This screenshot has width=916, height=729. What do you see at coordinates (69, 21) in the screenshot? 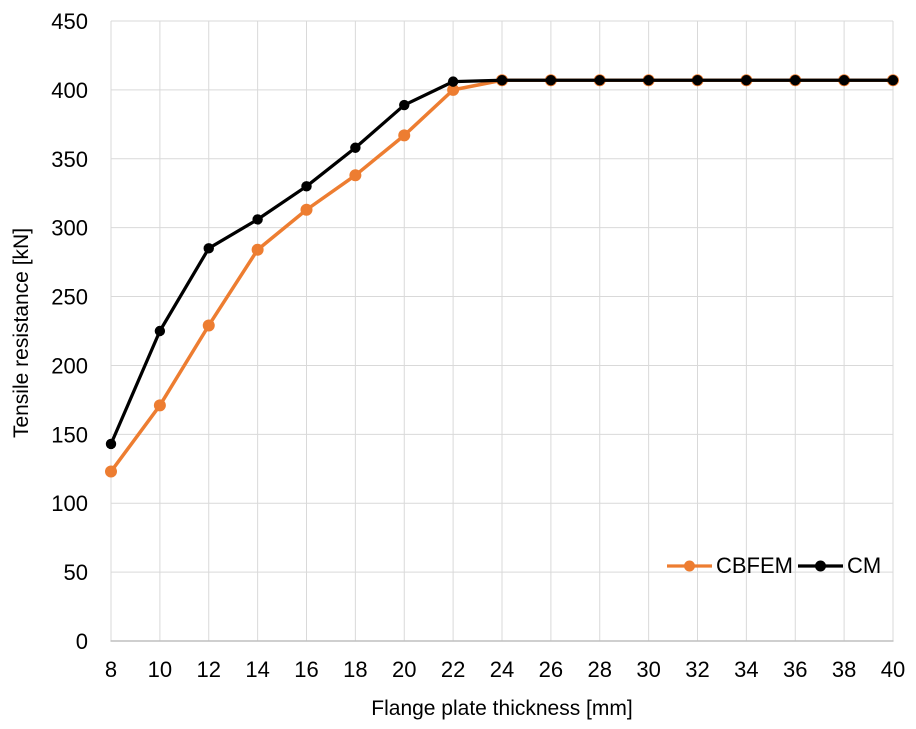
I see `y-tick-label: 450` at bounding box center [69, 21].